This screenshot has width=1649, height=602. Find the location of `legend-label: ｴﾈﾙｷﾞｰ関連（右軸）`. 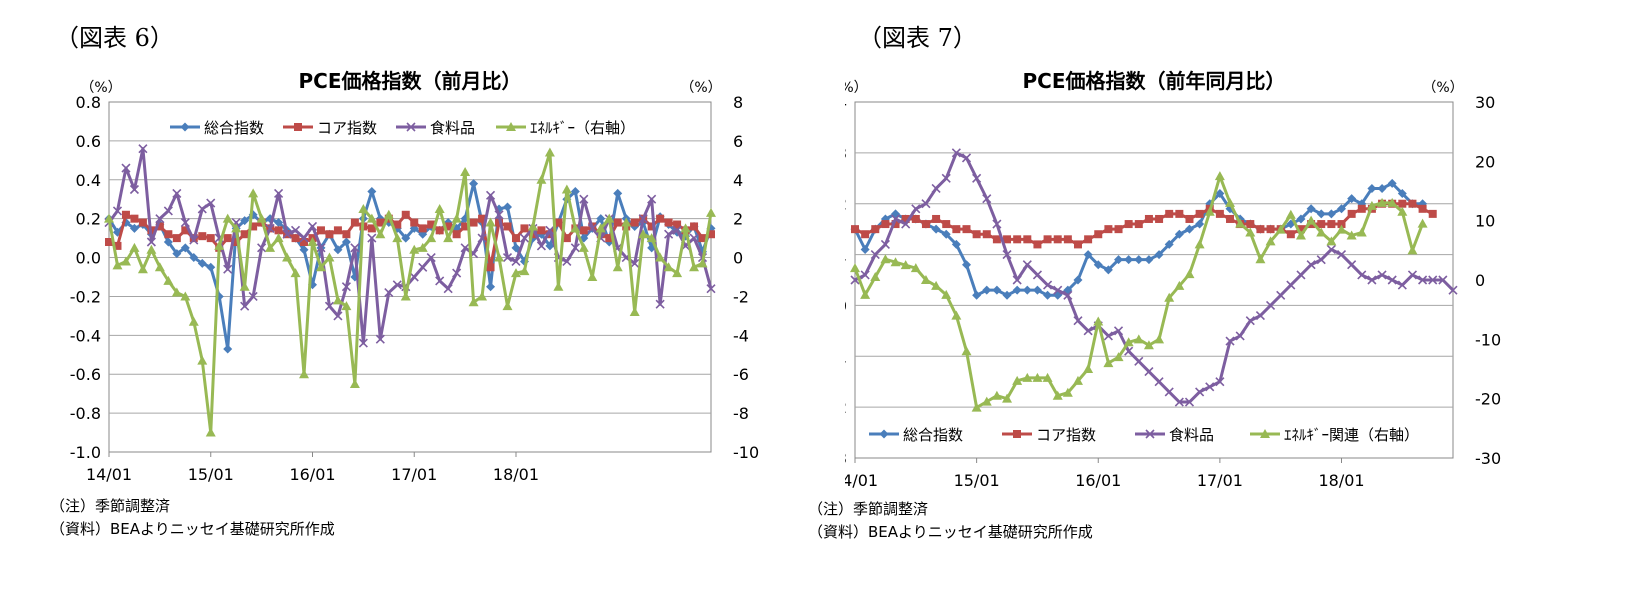

legend-label: ｴﾈﾙｷﾞｰ関連（右軸） is located at coordinates (1351, 435).